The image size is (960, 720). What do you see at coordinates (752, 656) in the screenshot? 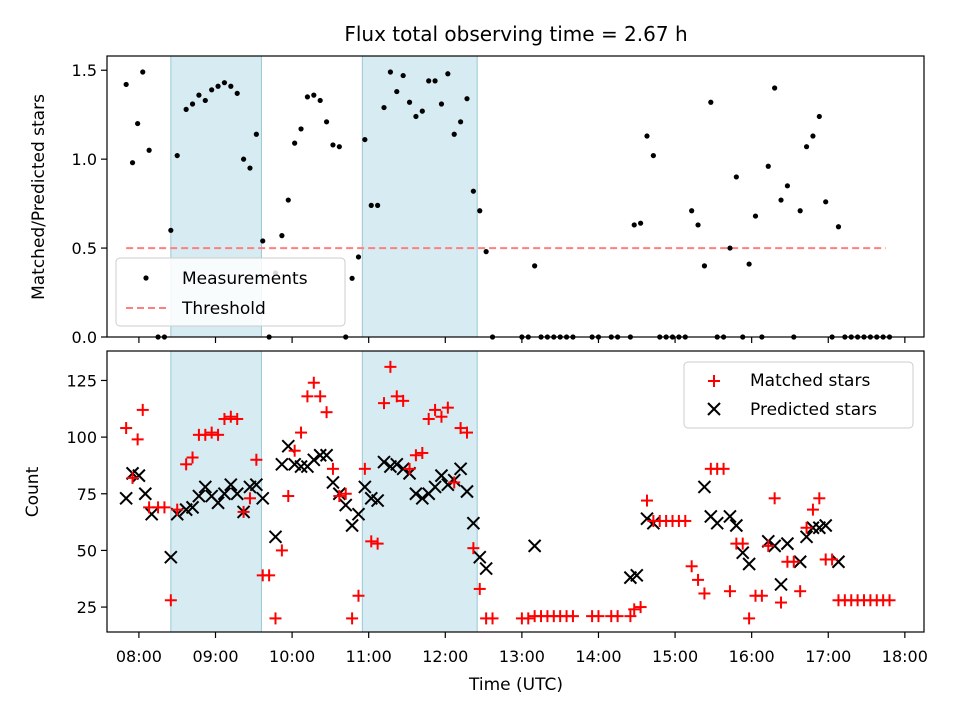
I see `x-tick-label: 16:00` at bounding box center [752, 656].